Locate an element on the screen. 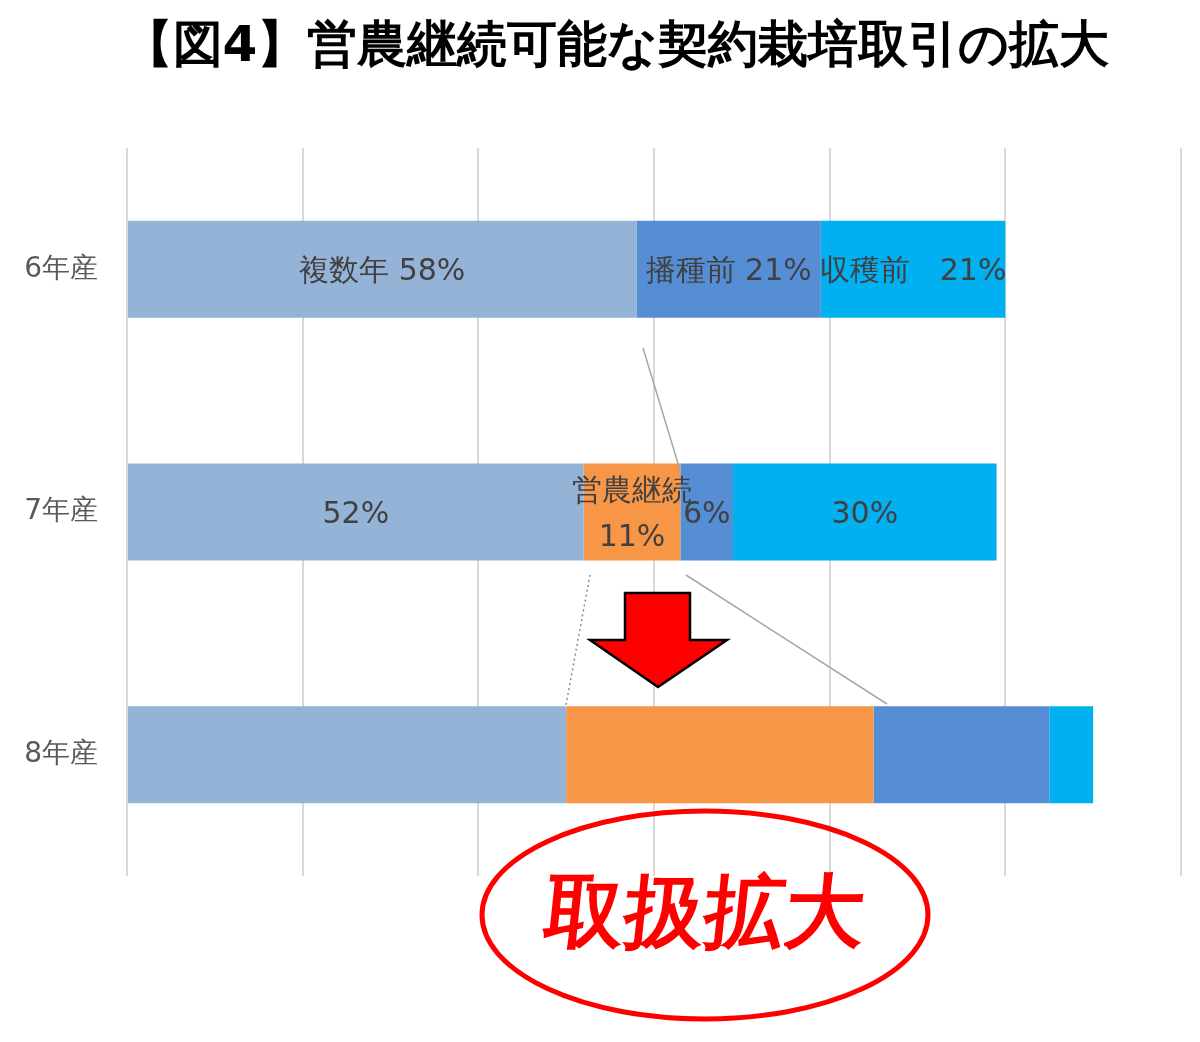  data-label: 30% is located at coordinates (865, 512).